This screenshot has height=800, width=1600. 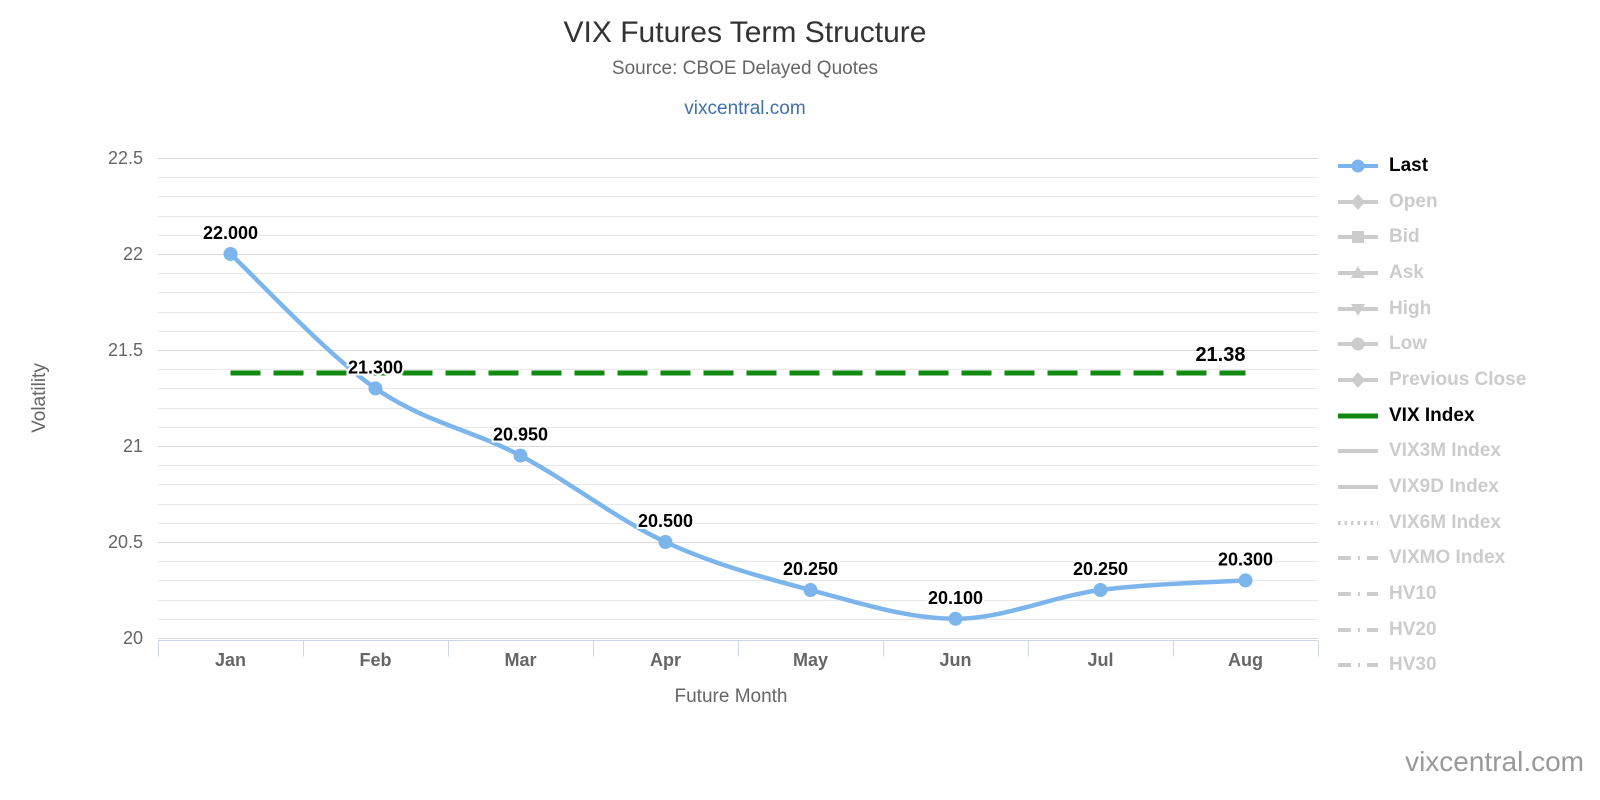 I want to click on x-axis-labels: Jan Feb Mar Apr May Jun Jul Aug, so click(x=739, y=660).